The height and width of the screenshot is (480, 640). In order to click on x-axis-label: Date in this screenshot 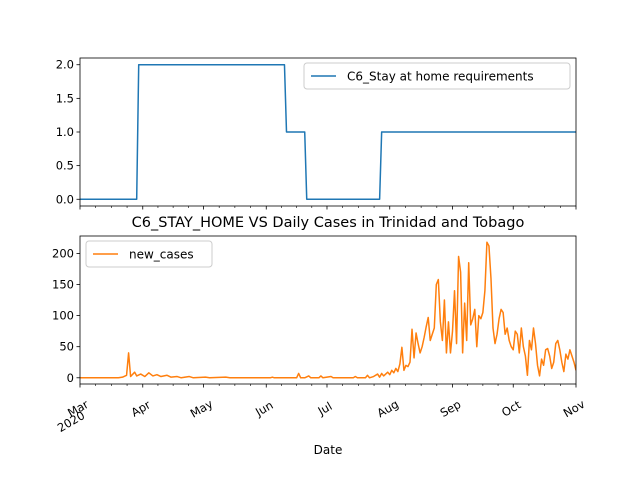, I will do `click(328, 450)`.